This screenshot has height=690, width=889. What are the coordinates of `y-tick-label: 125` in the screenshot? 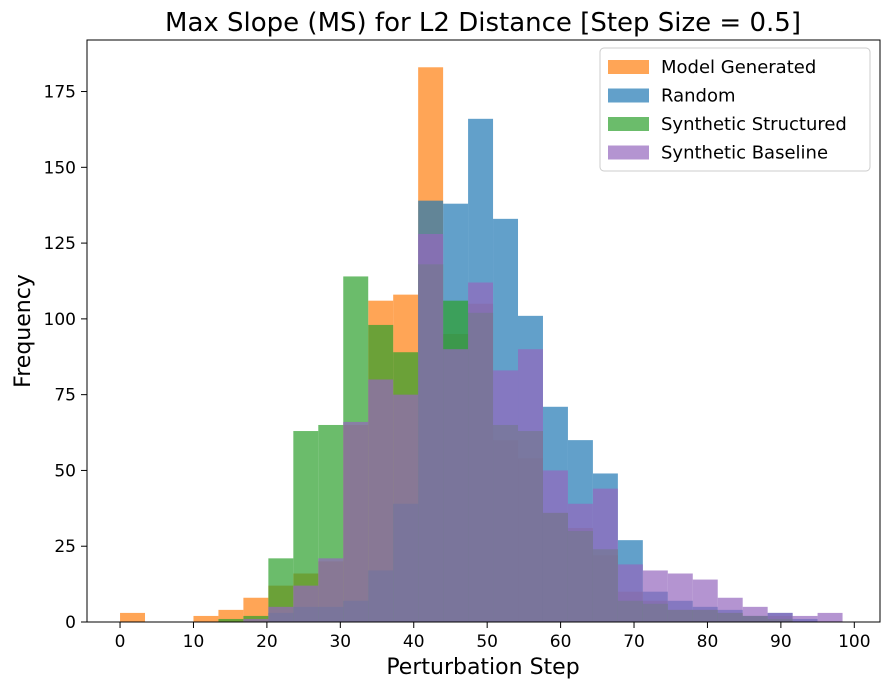 It's located at (60, 244).